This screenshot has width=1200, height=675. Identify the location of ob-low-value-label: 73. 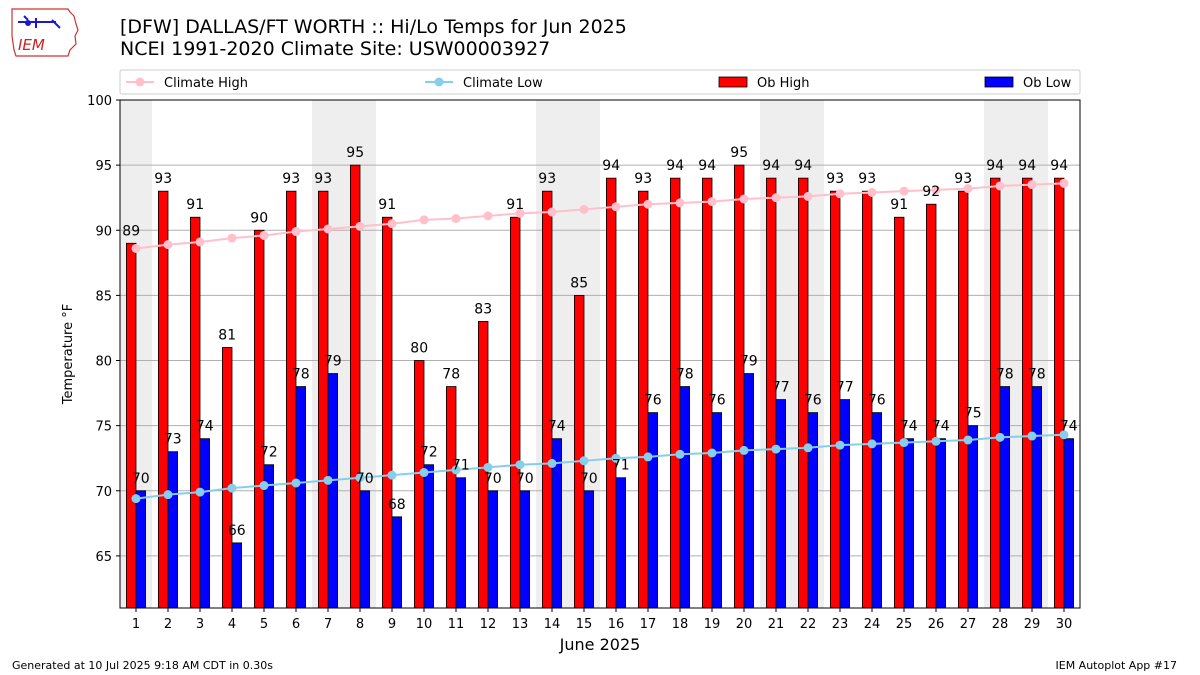
(173, 440).